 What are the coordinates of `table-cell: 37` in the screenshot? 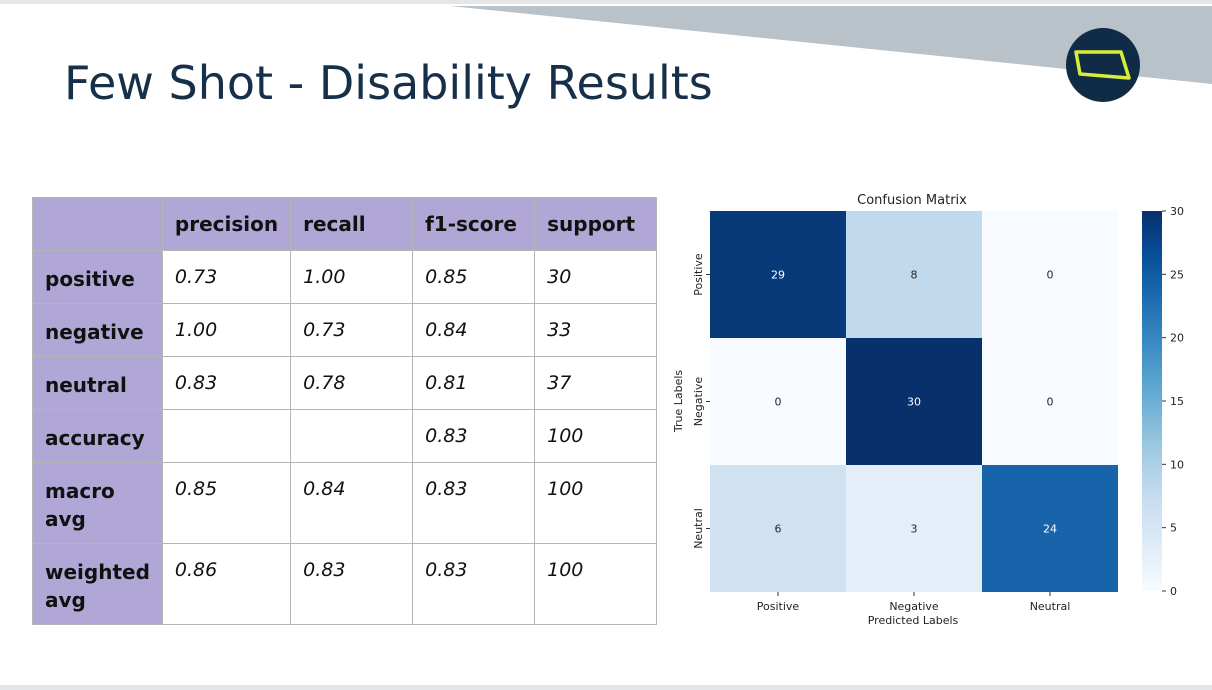 It's located at (596, 383).